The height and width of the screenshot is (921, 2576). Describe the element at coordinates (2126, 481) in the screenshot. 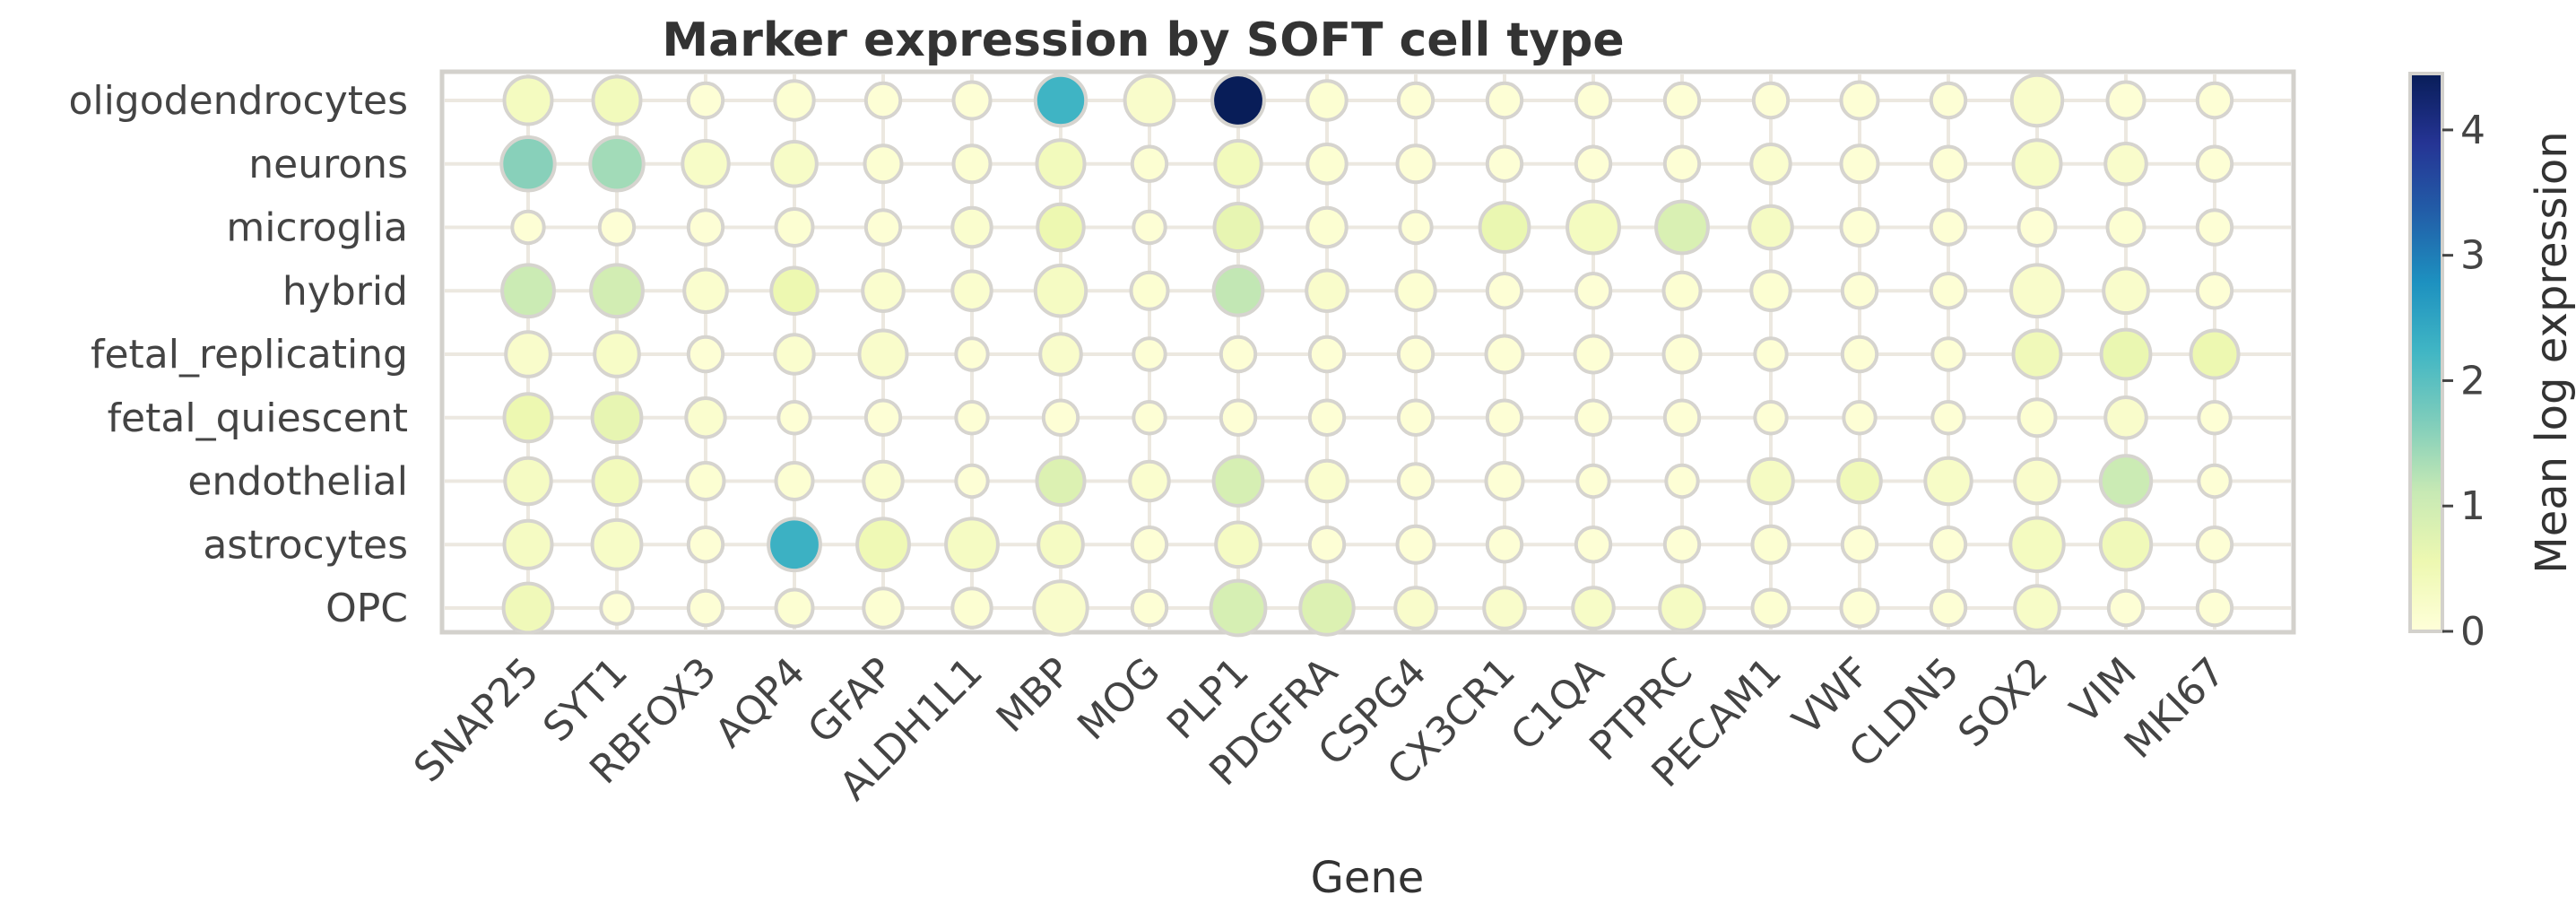

I see `dot-endothelial-VIM` at that location.